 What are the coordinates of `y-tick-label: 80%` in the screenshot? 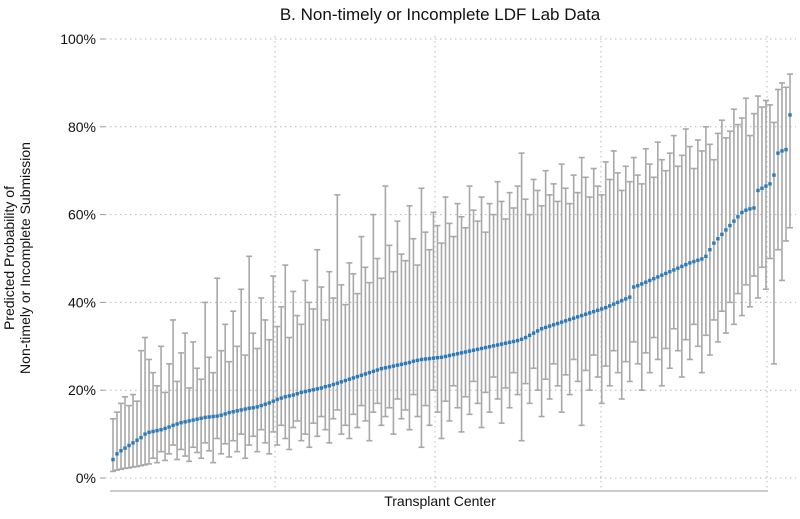 It's located at (82, 127).